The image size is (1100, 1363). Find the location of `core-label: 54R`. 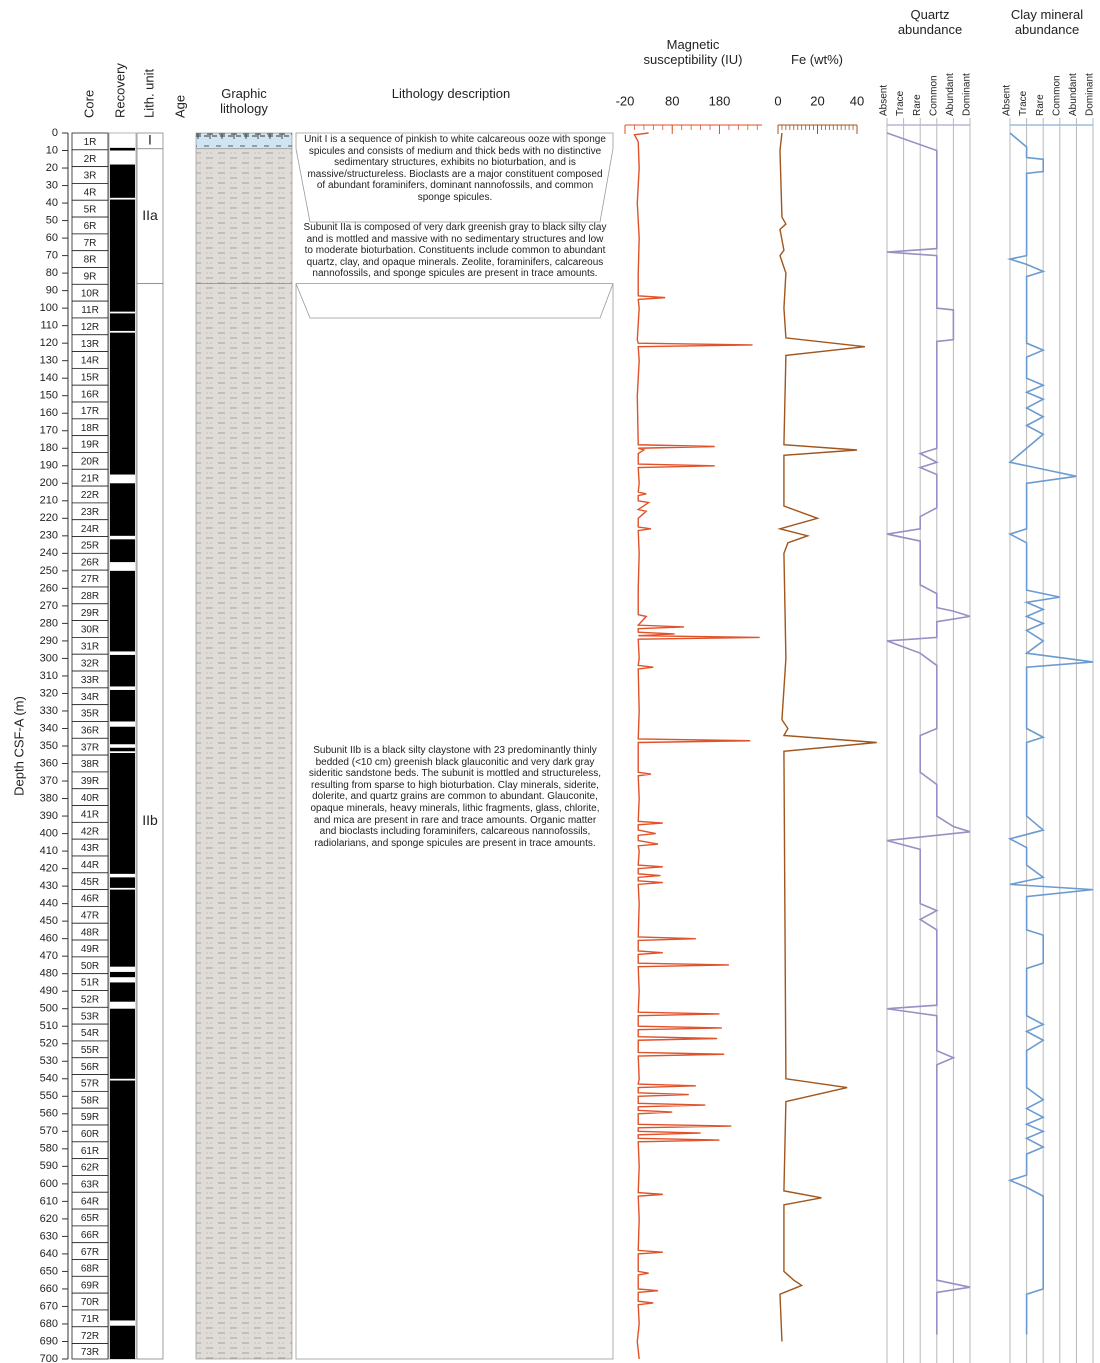

core-label: 54R is located at coordinates (90, 1033).